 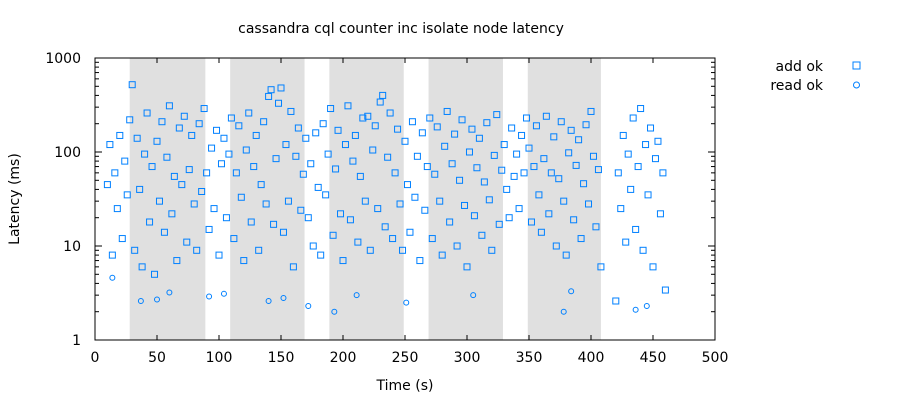 I want to click on x-tick-label: 100, so click(x=219, y=358).